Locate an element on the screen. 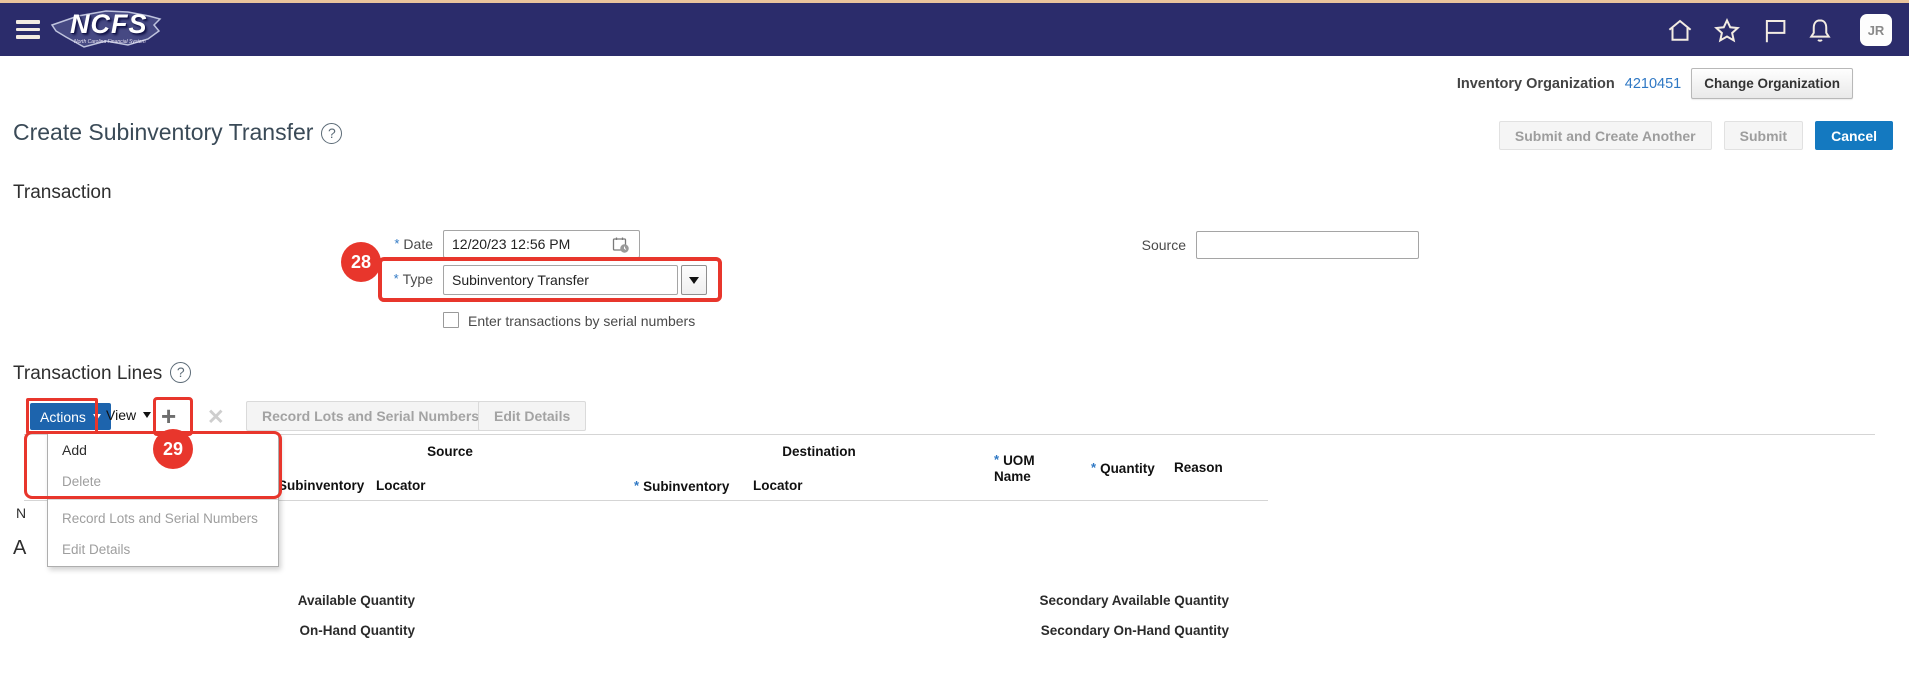 The image size is (1909, 691). view-button-label: View is located at coordinates (121, 415).